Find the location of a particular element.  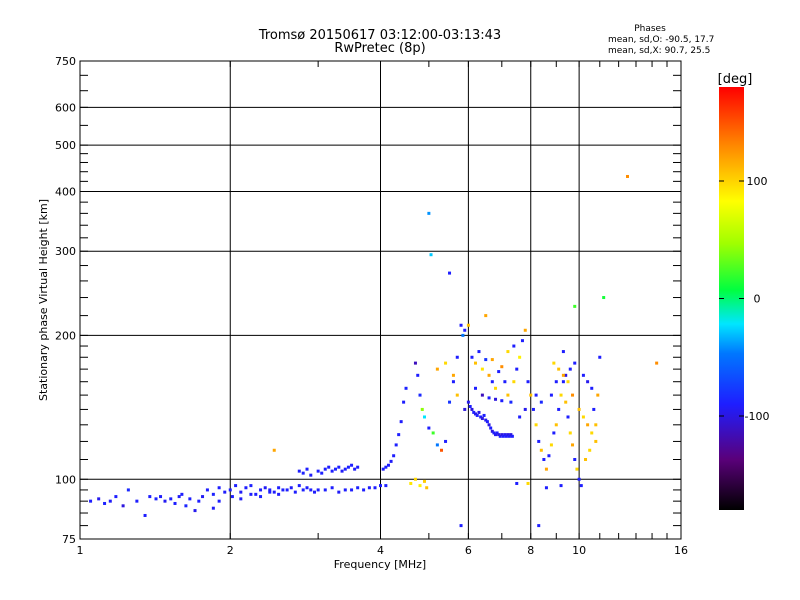

chart-title: Tromsø 20150617 03:12:00-03:13:43 is located at coordinates (379, 35).